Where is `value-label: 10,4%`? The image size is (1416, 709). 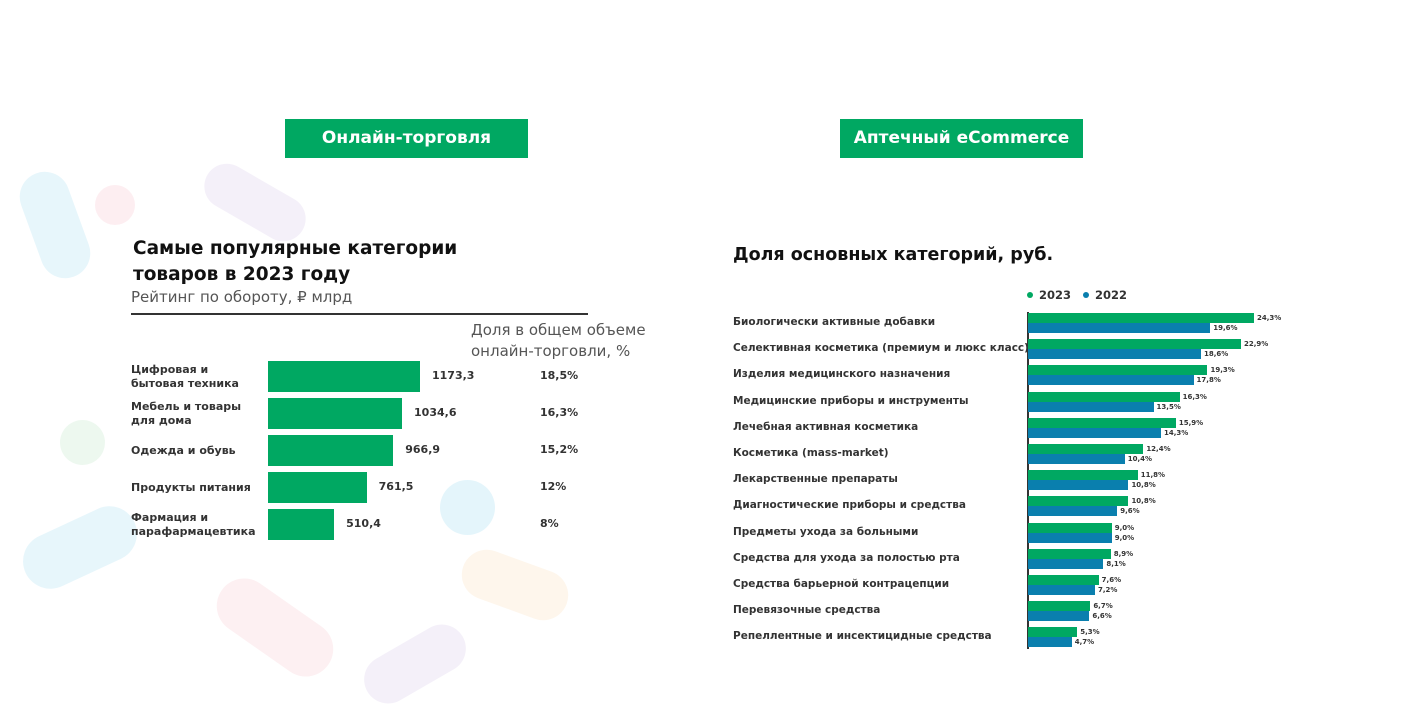
value-label: 10,4% is located at coordinates (1140, 459).